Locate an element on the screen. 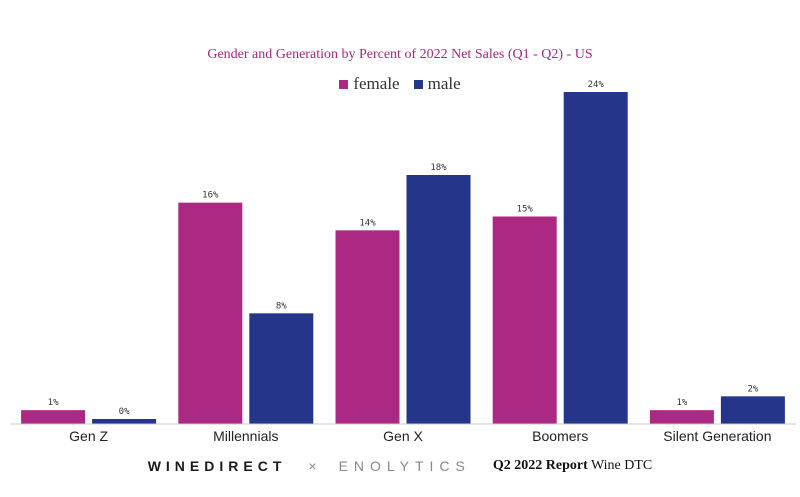 The width and height of the screenshot is (800, 497). data-label-female-gen-x: 14% is located at coordinates (367, 223).